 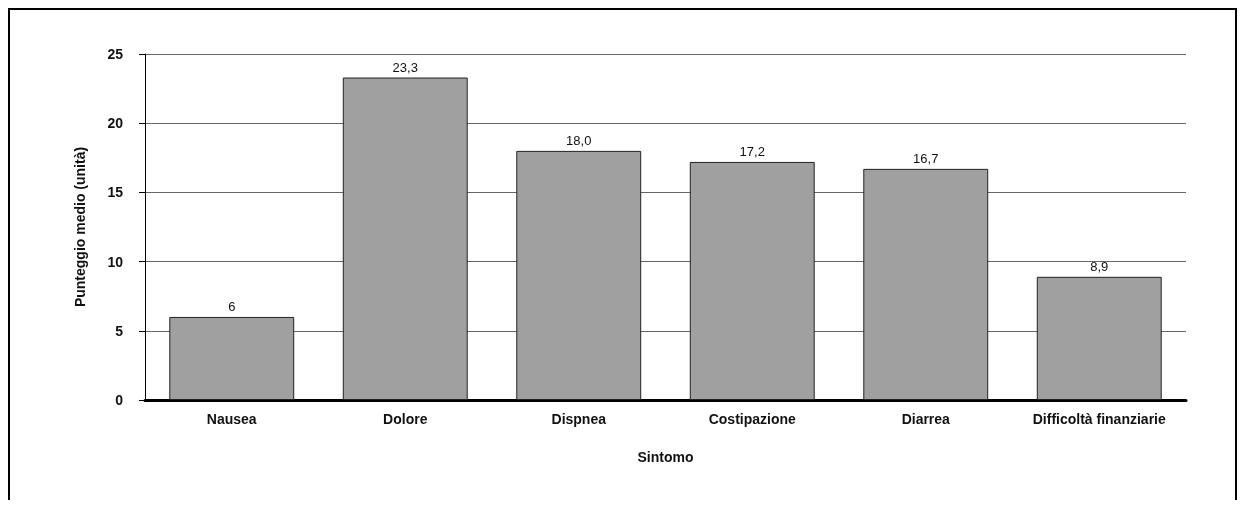 I want to click on x-tick-label: Costipazione, so click(x=752, y=419).